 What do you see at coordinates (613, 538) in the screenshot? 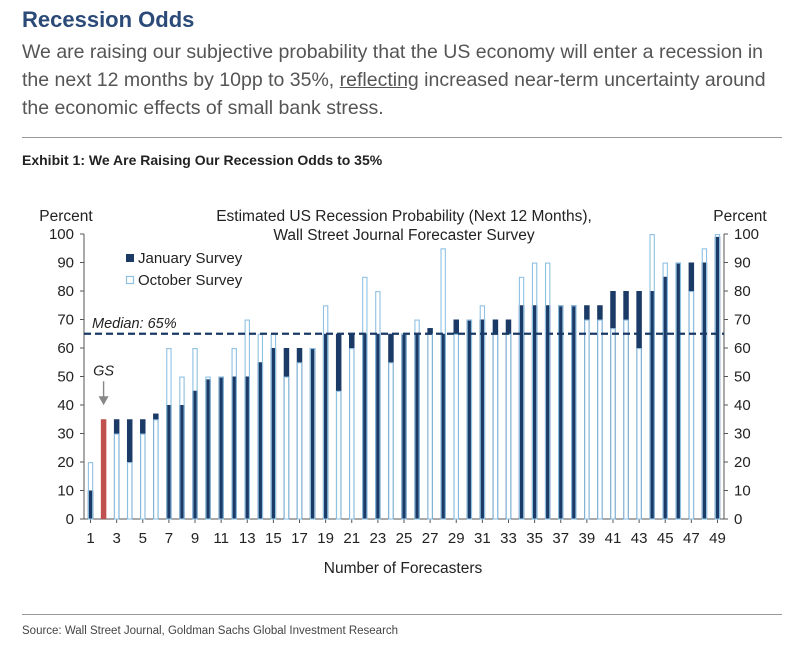
I see `x-tick-label: 41` at bounding box center [613, 538].